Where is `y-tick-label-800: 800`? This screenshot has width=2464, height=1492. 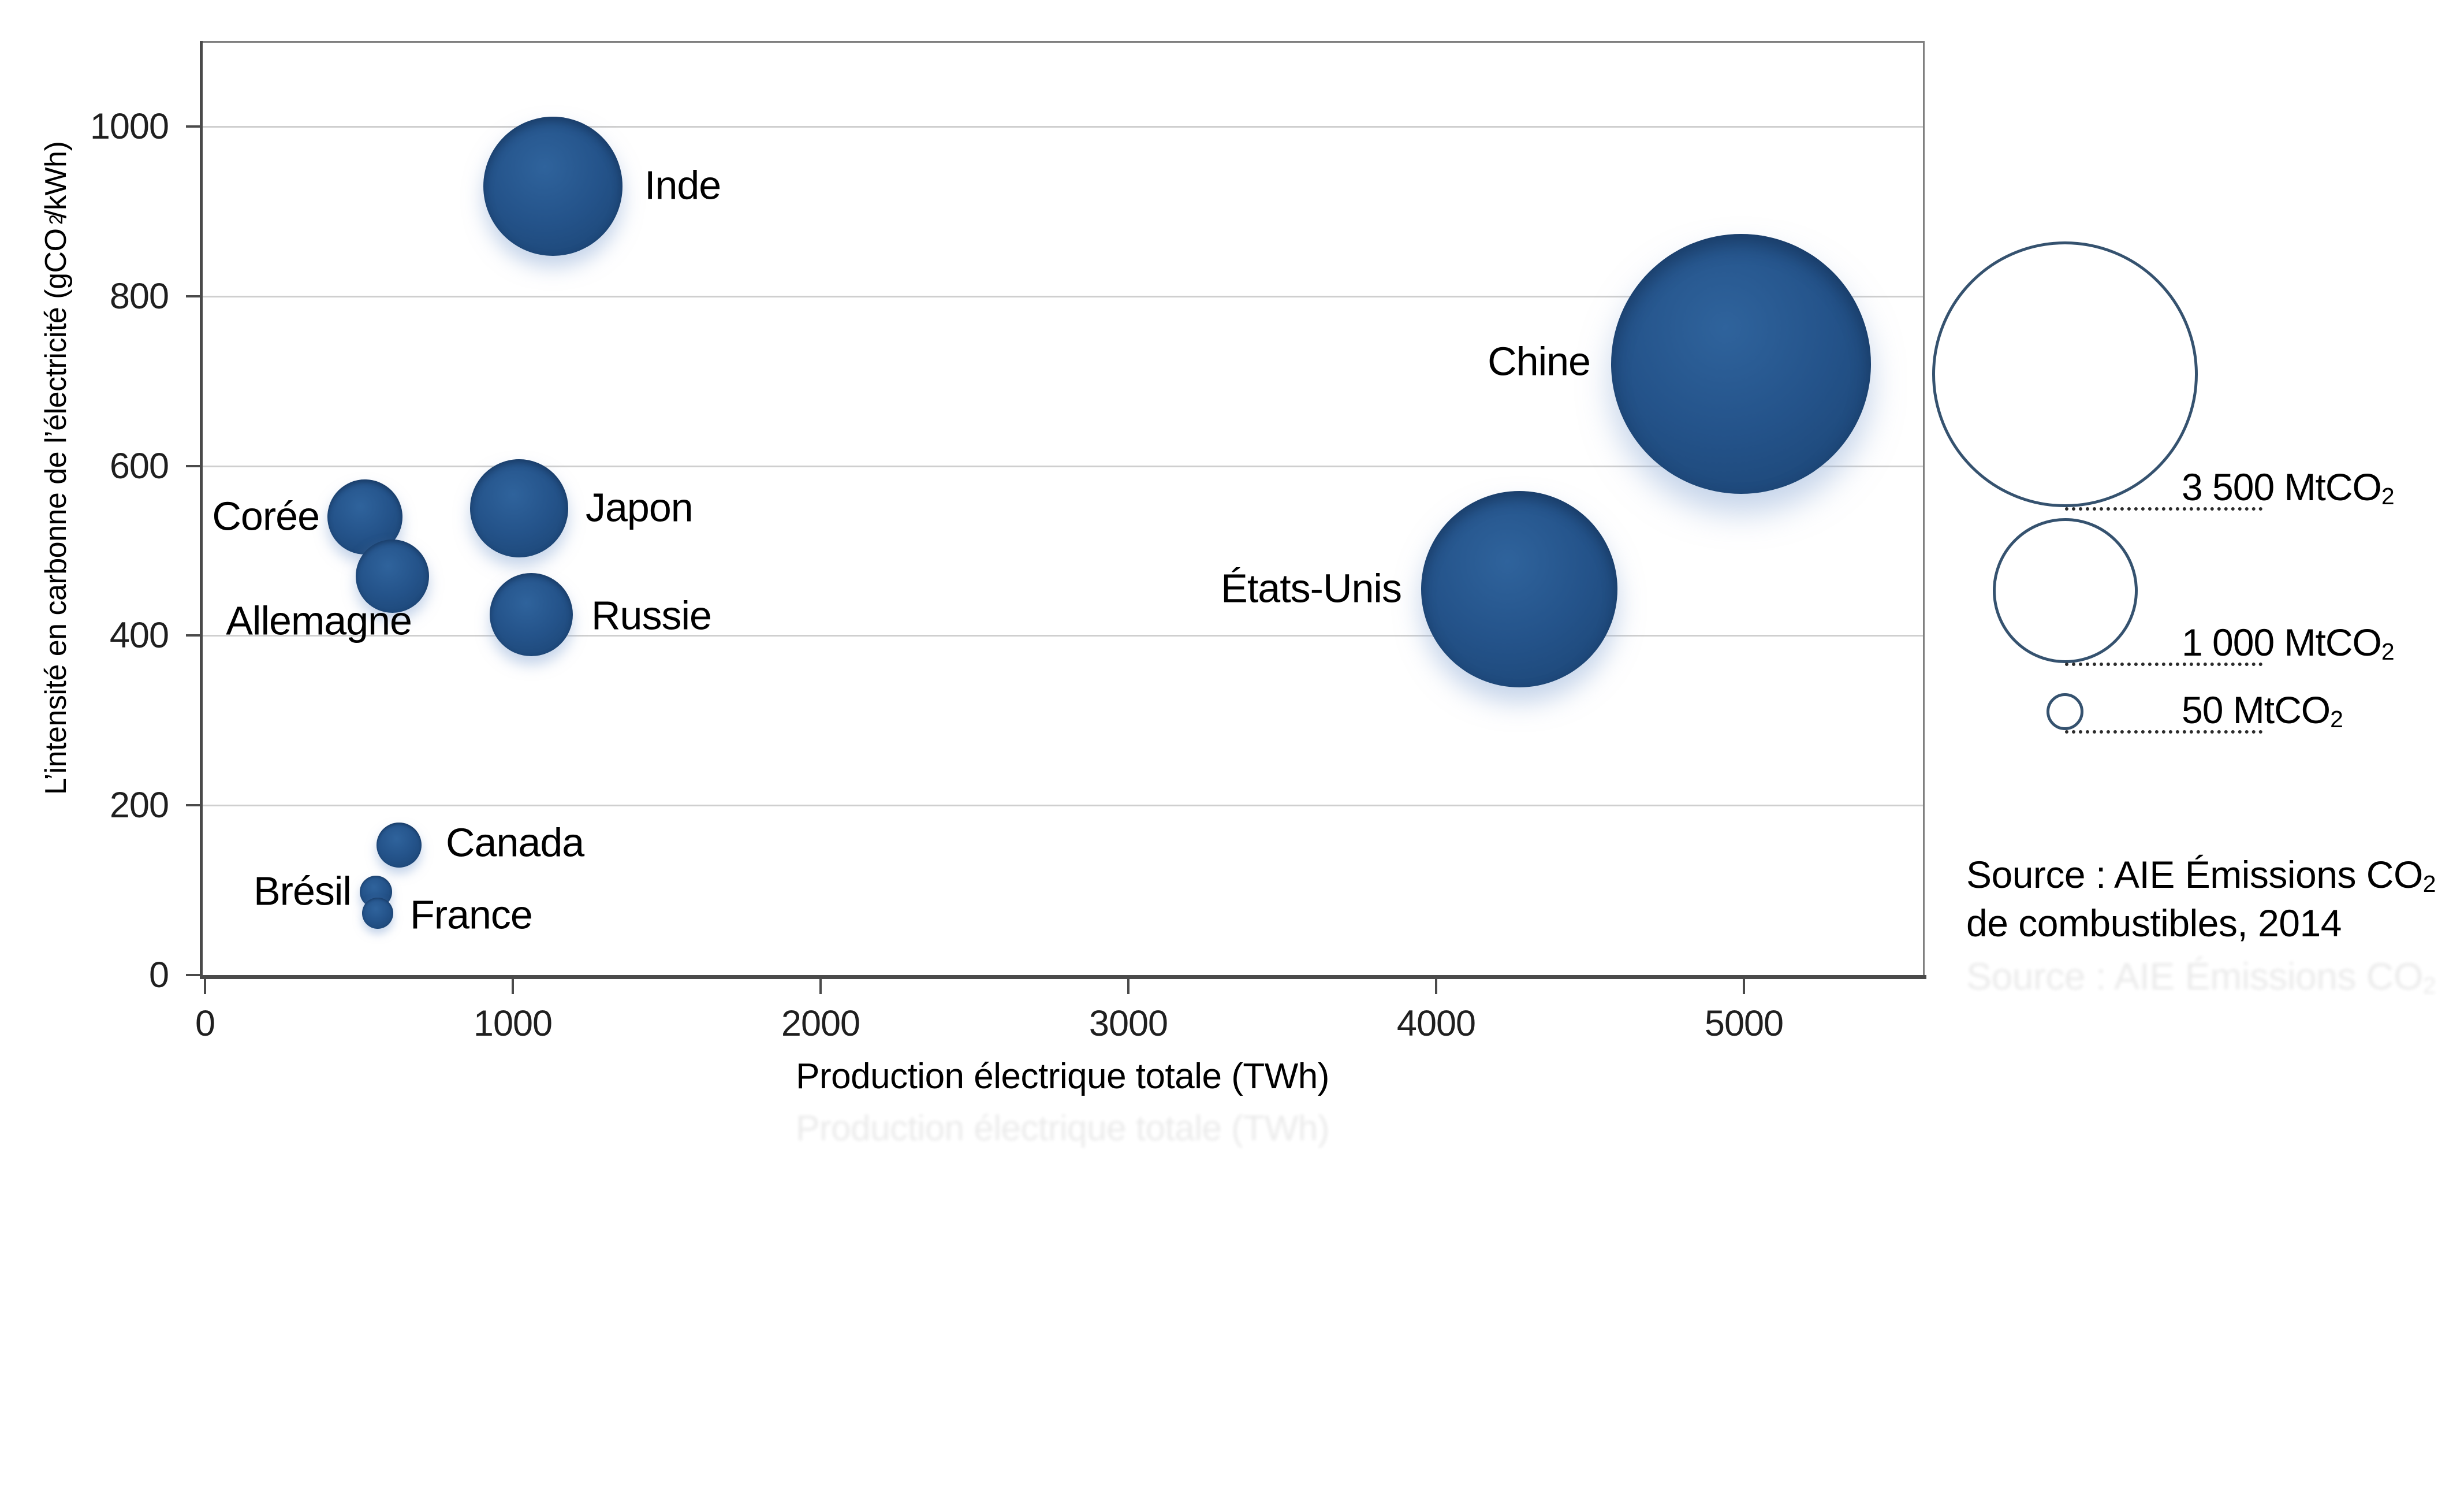
y-tick-label-800: 800 is located at coordinates (139, 296).